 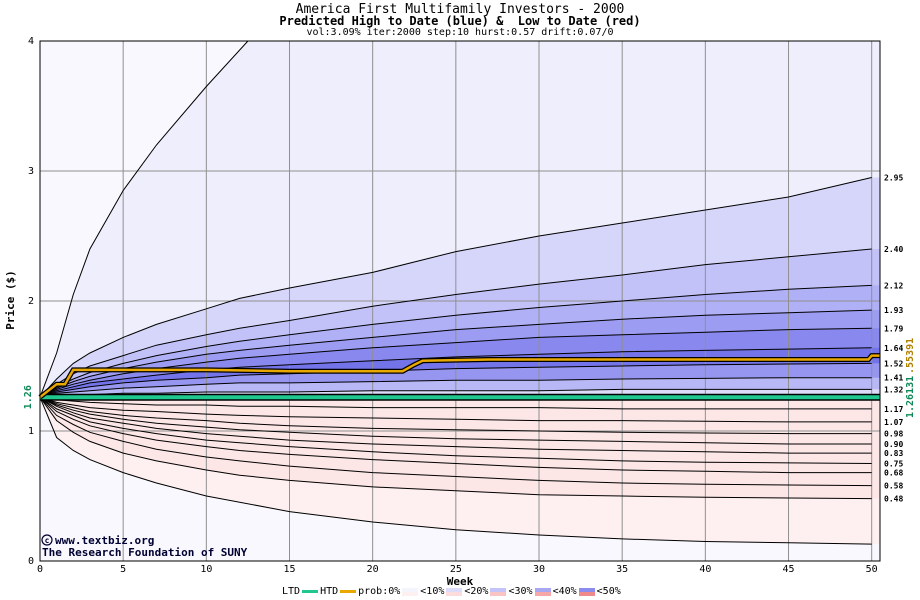 I want to click on copyright-letter: c, so click(x=47, y=540).